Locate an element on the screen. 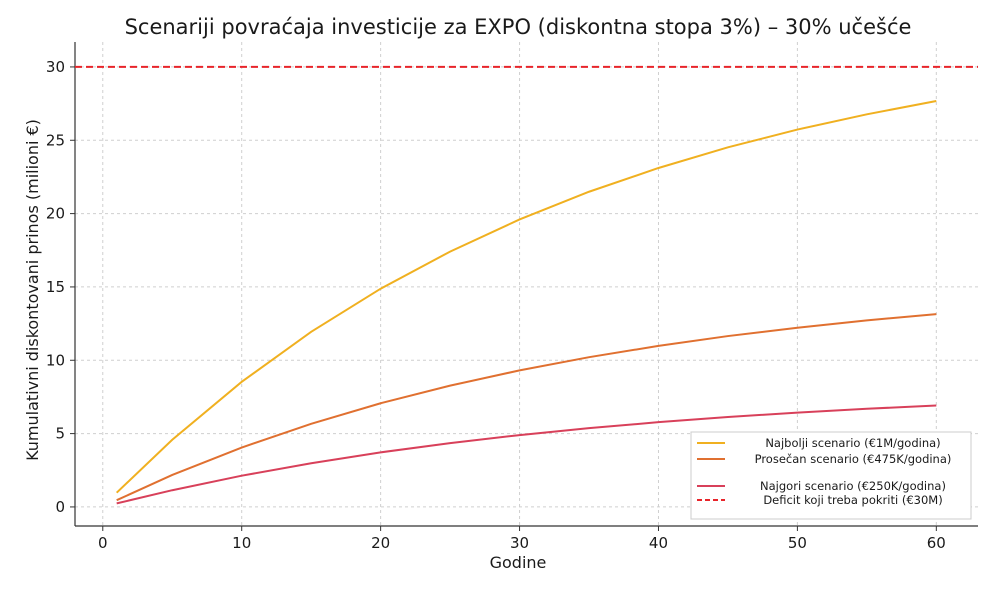  x-tick-label: 30 is located at coordinates (519, 543).